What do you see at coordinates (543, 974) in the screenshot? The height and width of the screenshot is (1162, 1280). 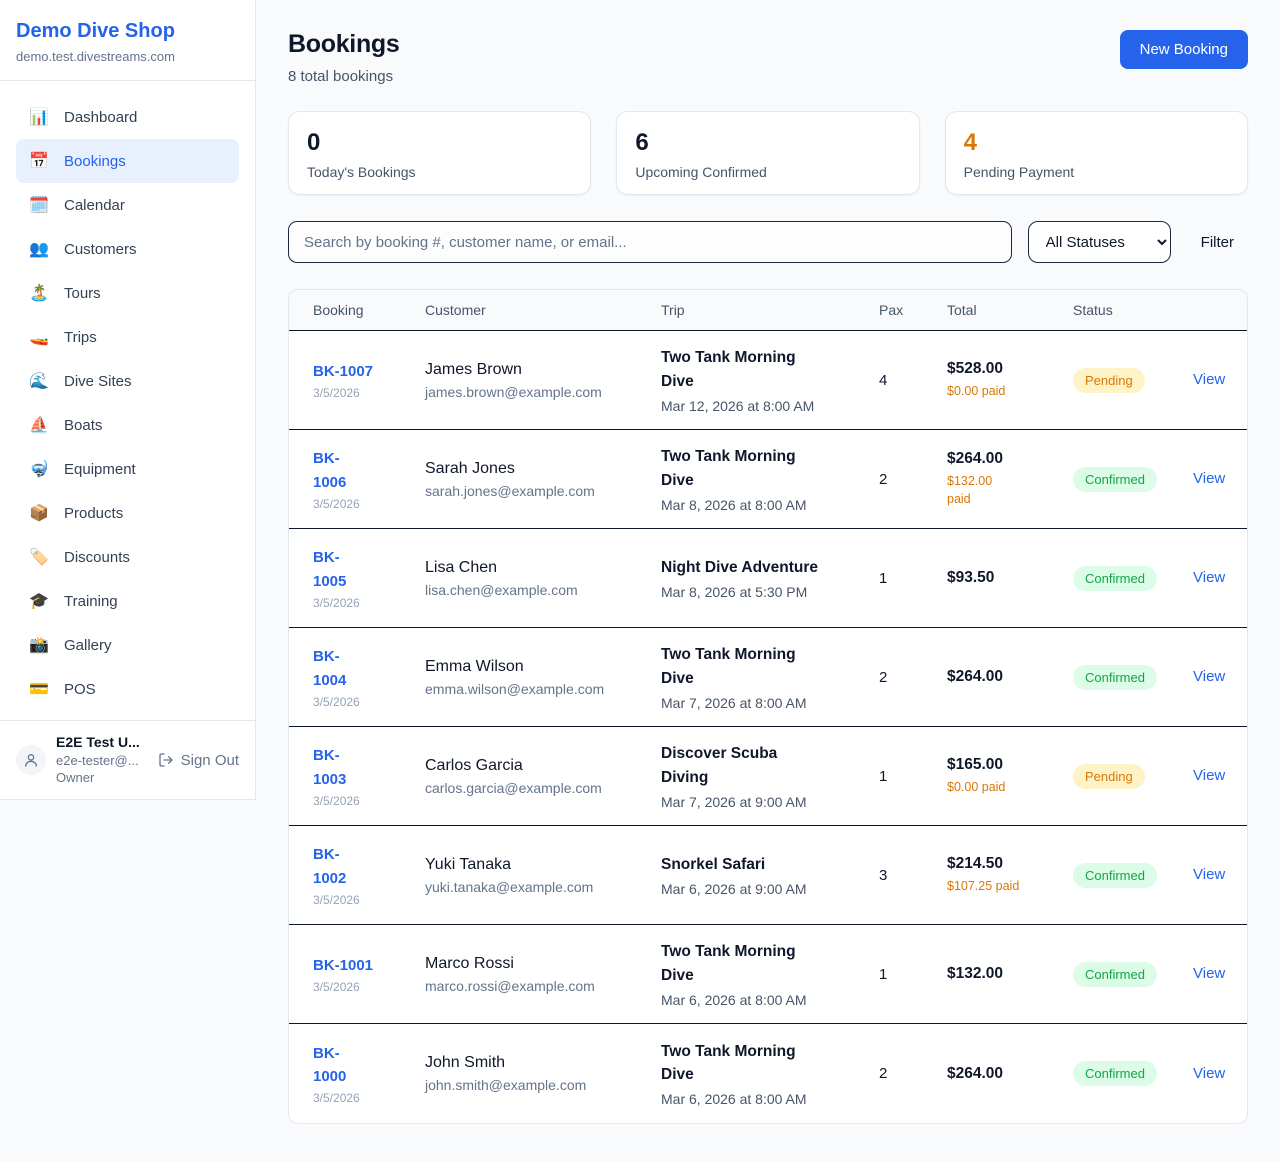 I see `customer-cell: Marco Rossi marco.rossi@example.com` at bounding box center [543, 974].